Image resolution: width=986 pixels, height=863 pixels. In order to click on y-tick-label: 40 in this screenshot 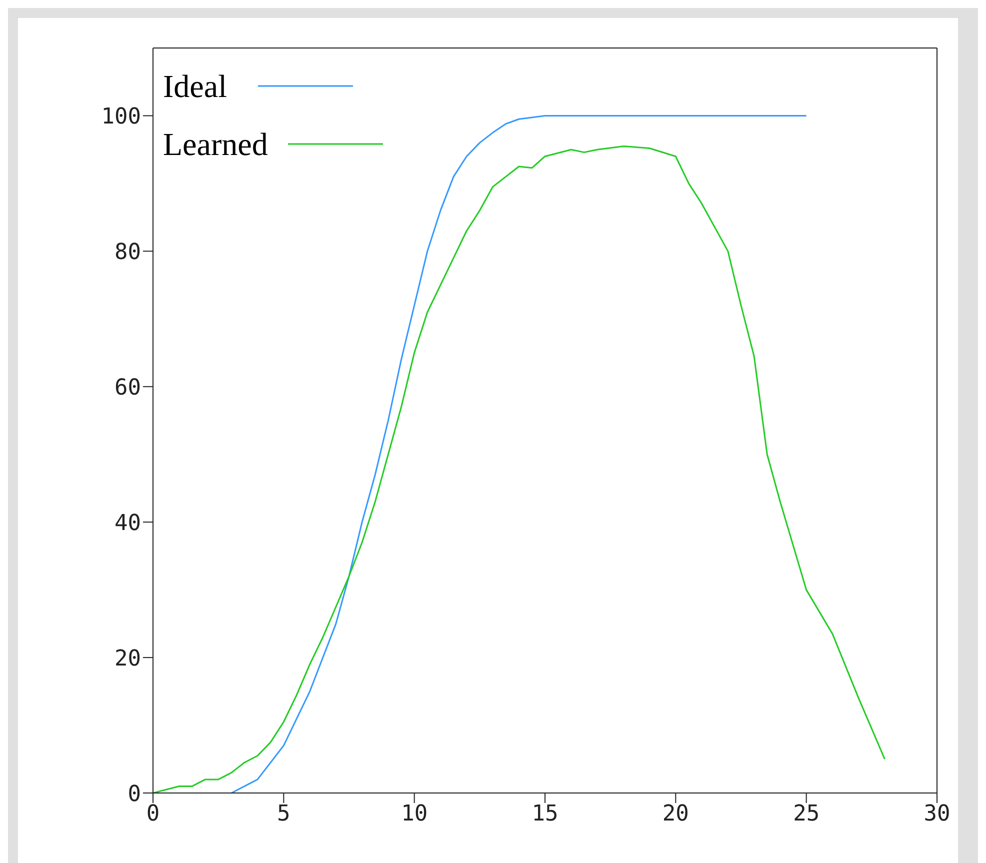, I will do `click(127, 523)`.